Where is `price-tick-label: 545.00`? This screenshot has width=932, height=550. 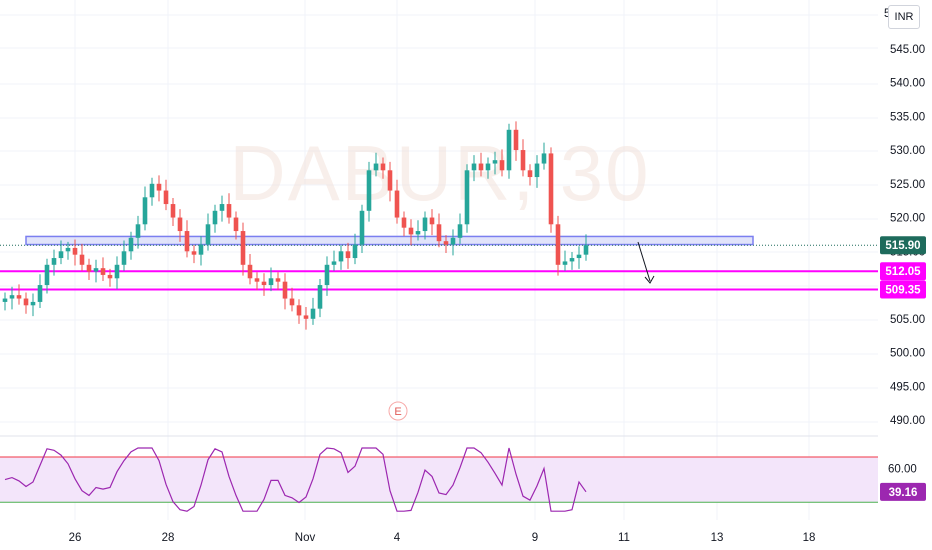 price-tick-label: 545.00 is located at coordinates (907, 50).